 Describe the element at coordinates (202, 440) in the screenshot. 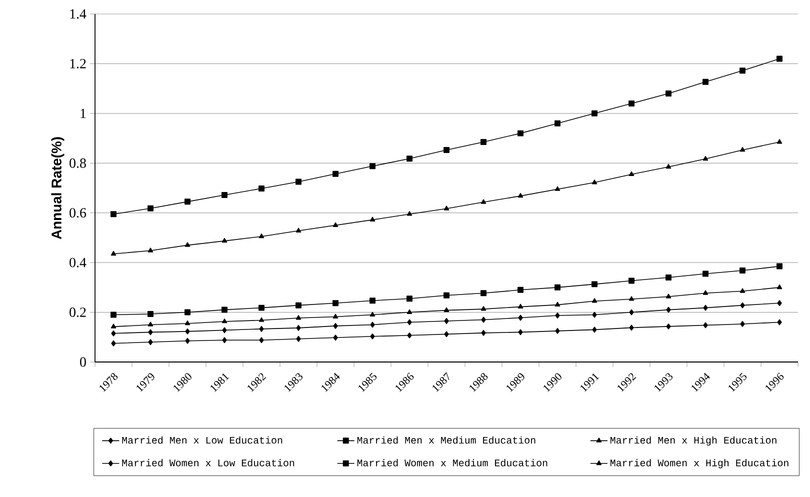

I see `legend-label: Married Men x Low Education` at that location.